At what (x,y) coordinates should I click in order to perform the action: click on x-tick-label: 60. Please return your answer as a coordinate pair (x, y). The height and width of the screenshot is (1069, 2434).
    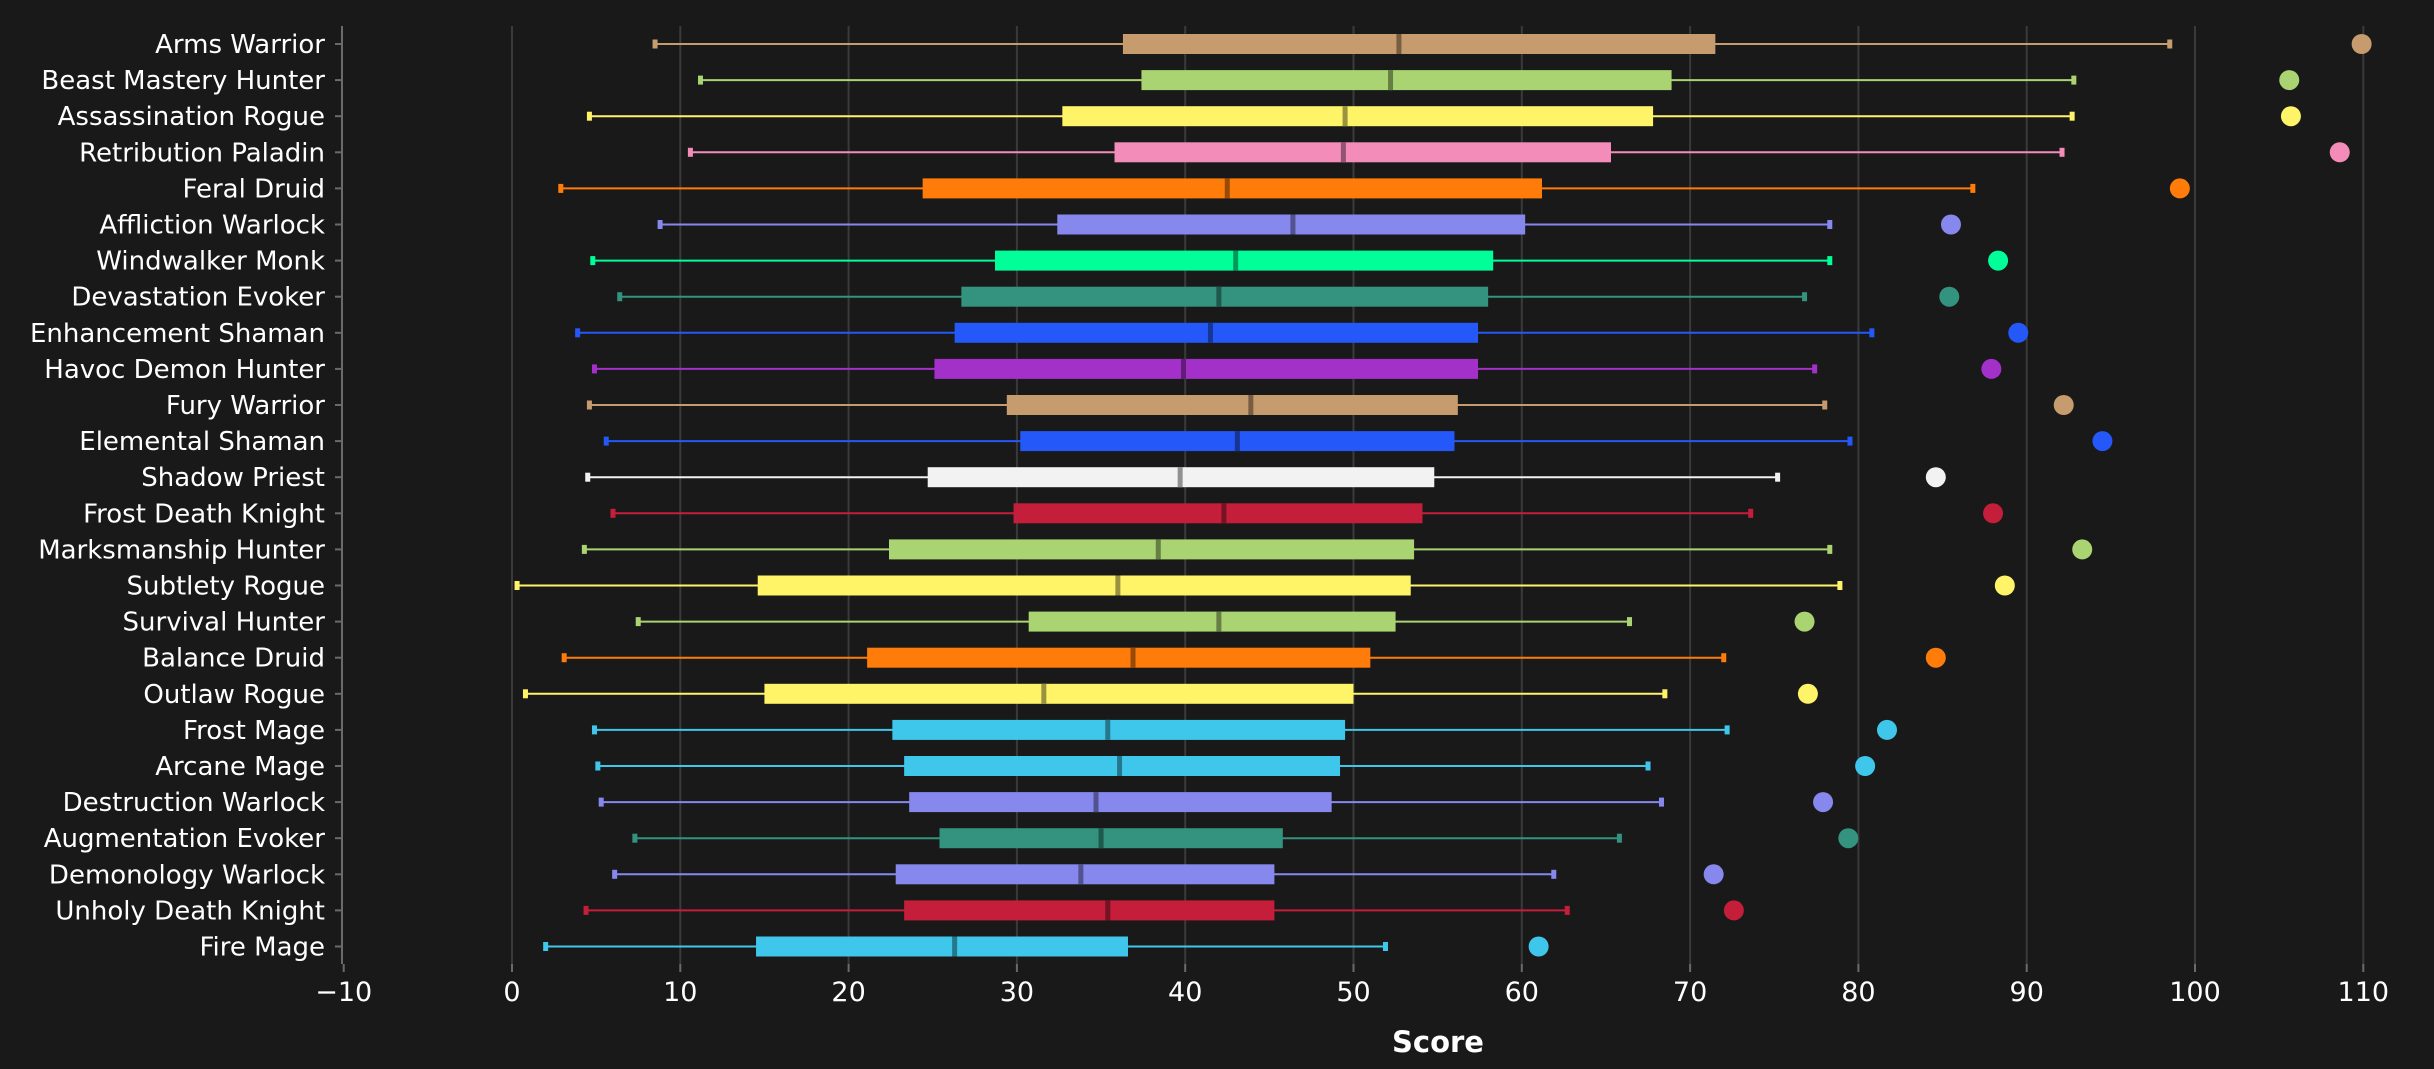
    Looking at the image, I should click on (1522, 992).